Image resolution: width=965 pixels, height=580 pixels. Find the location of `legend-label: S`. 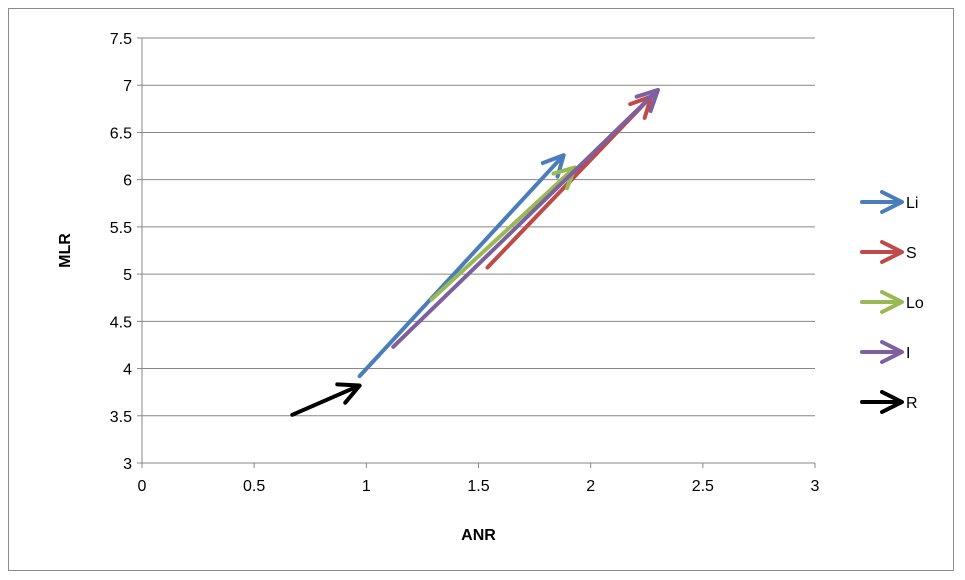

legend-label: S is located at coordinates (911, 253).